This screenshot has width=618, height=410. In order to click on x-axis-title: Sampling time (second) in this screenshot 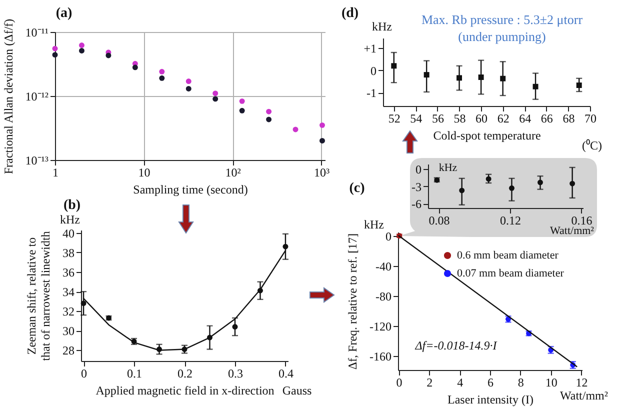, I will do `click(190, 189)`.